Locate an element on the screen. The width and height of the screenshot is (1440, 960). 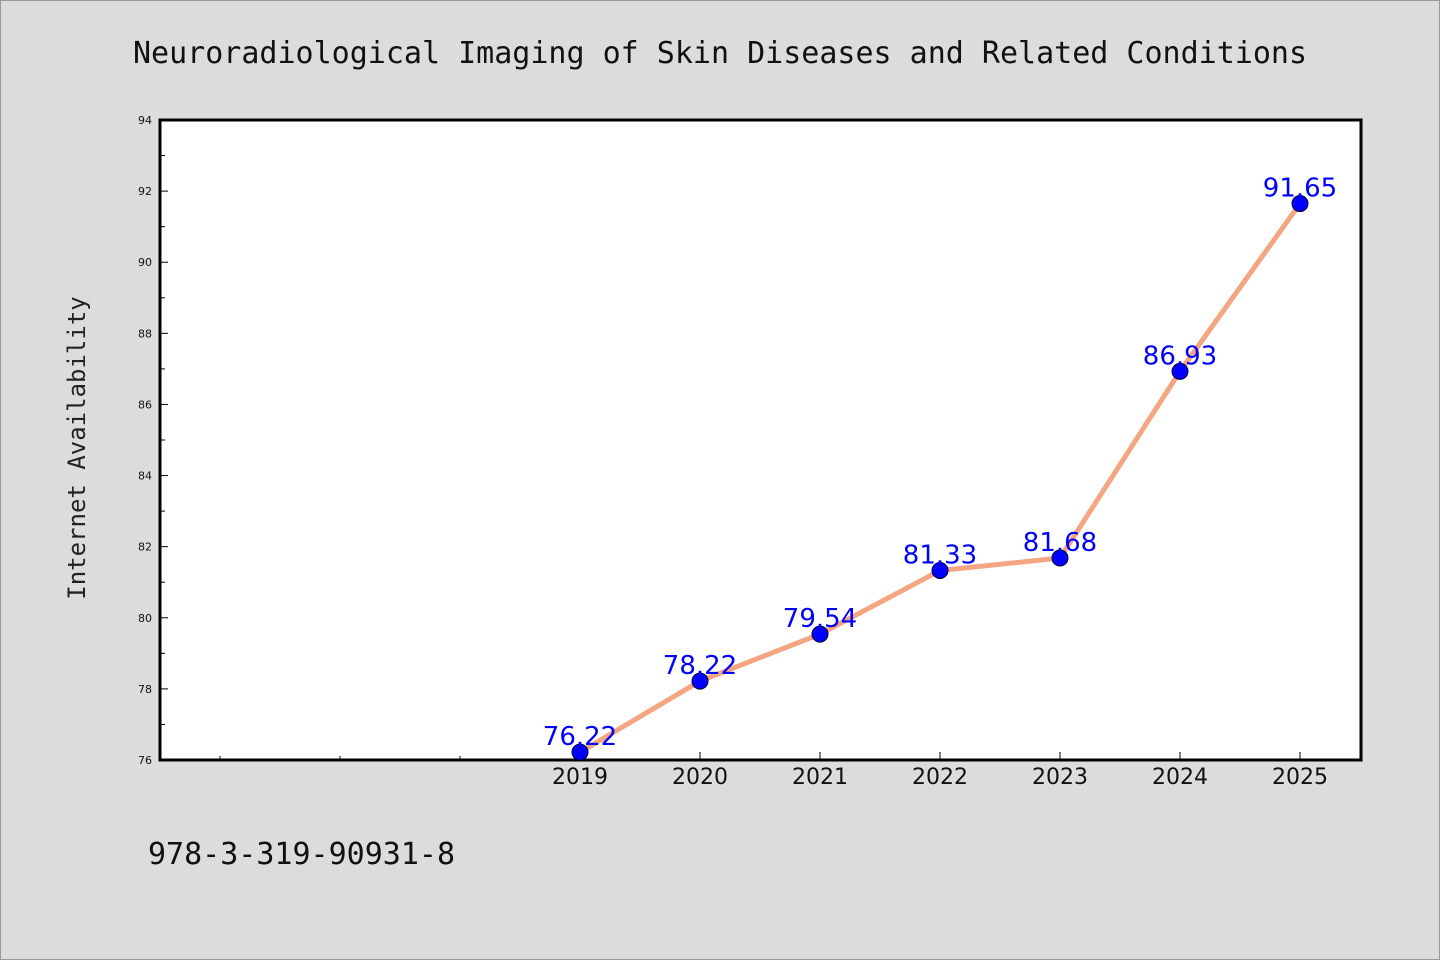
y-tick-label: 86 is located at coordinates (145, 404).